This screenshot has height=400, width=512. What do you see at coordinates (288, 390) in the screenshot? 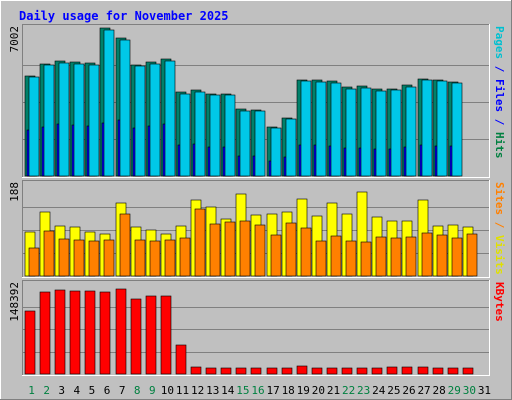
I see `x-tick-label: 18` at bounding box center [288, 390].